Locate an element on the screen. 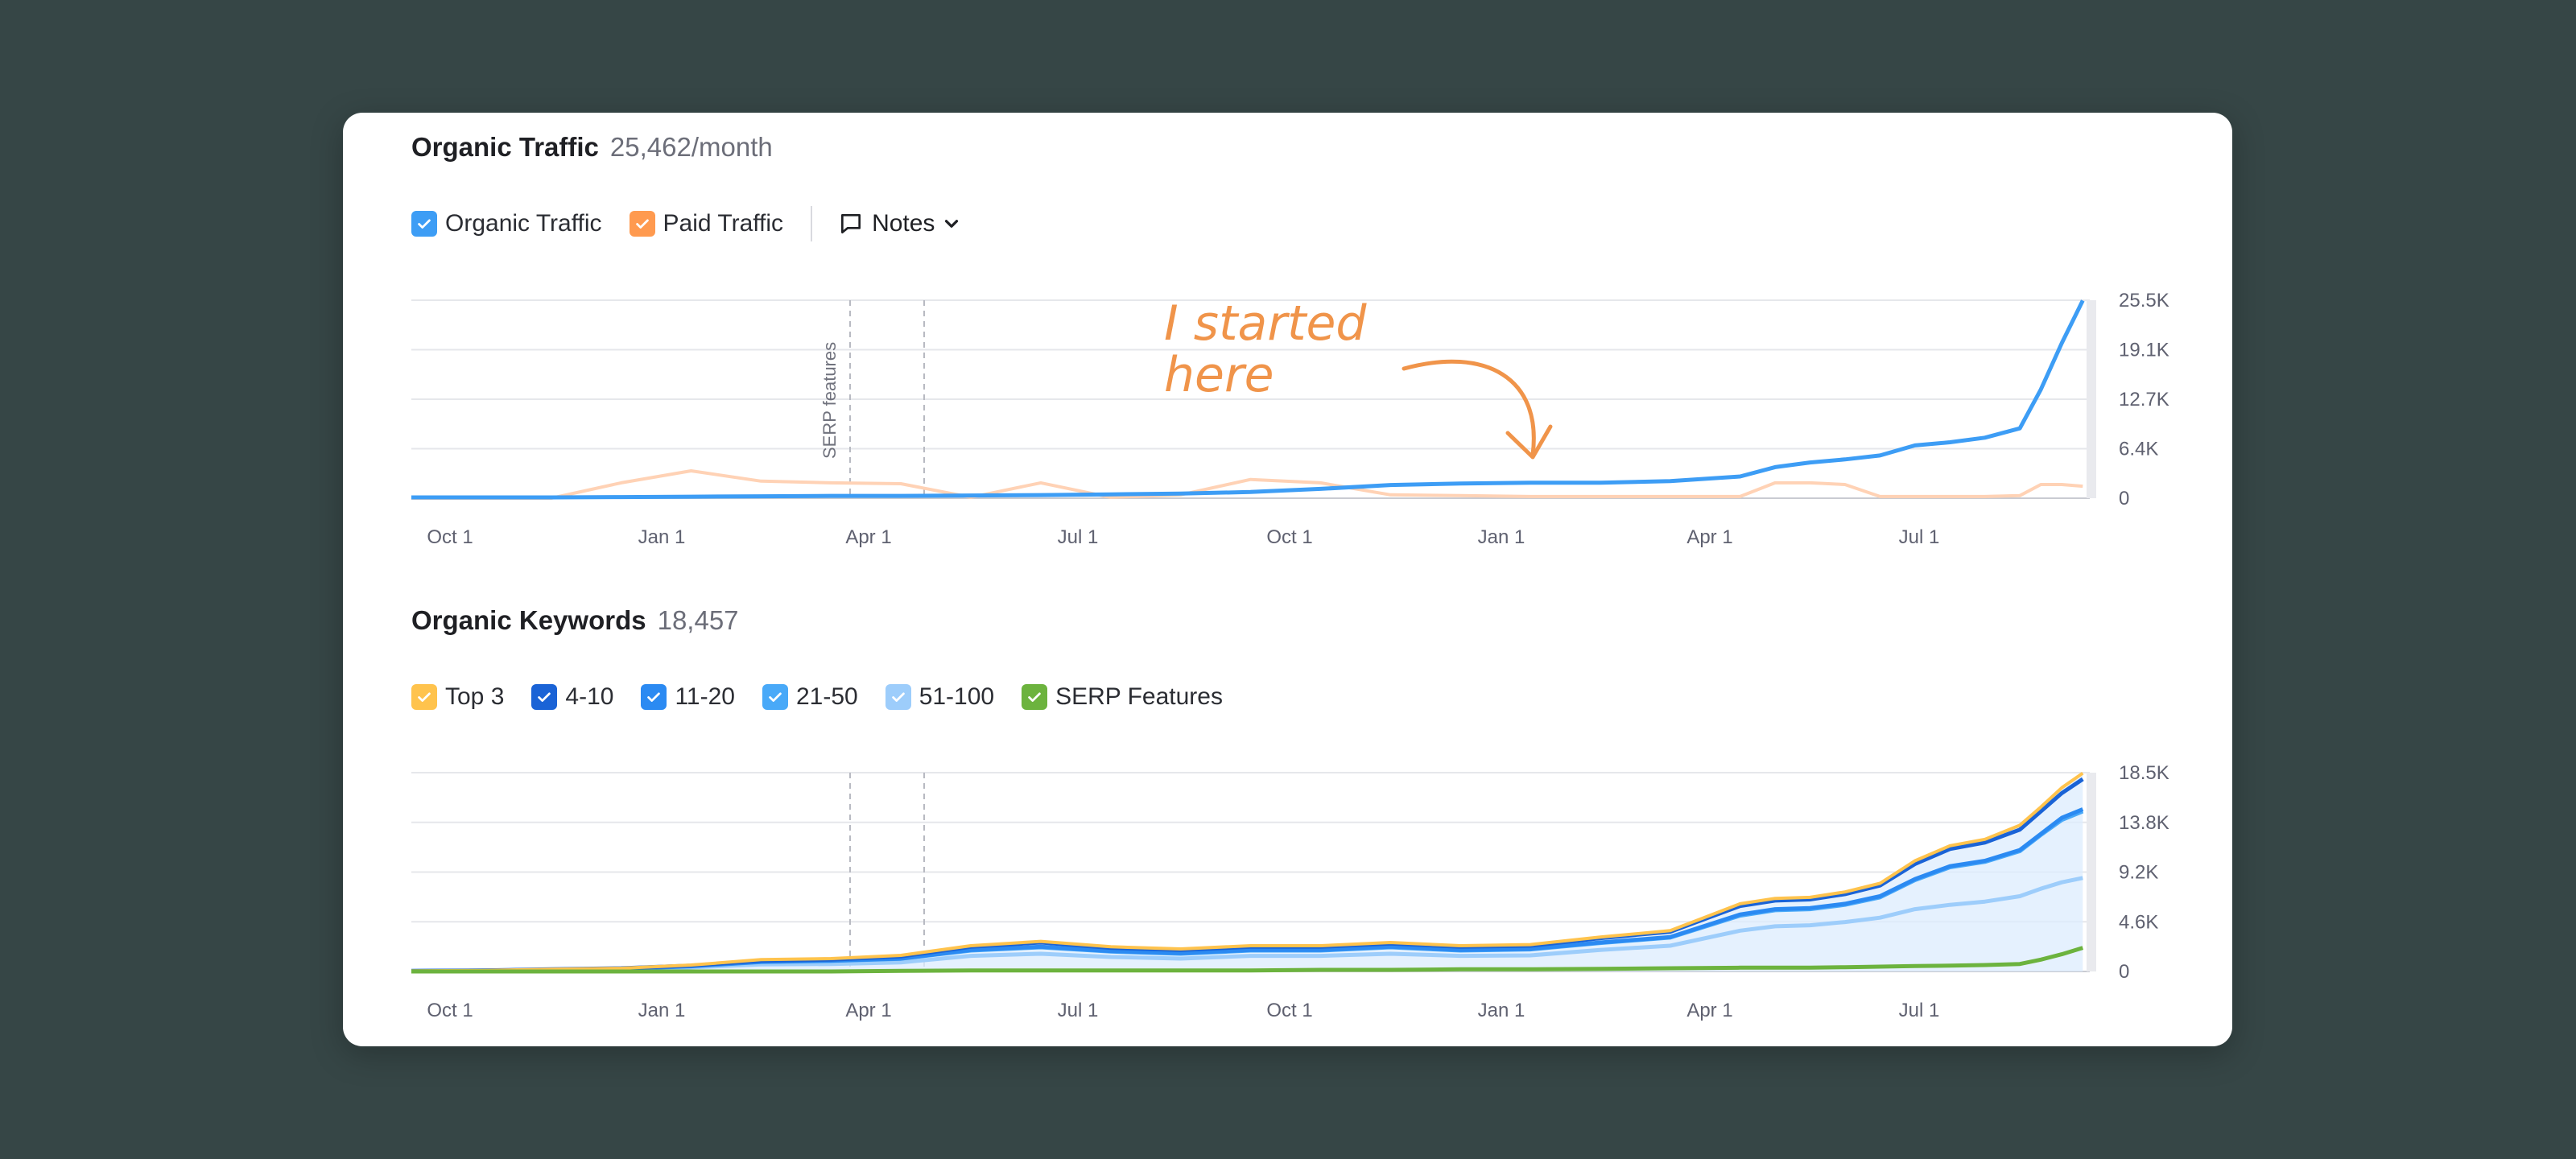  keywords-y-tick: 0 is located at coordinates (2124, 972).